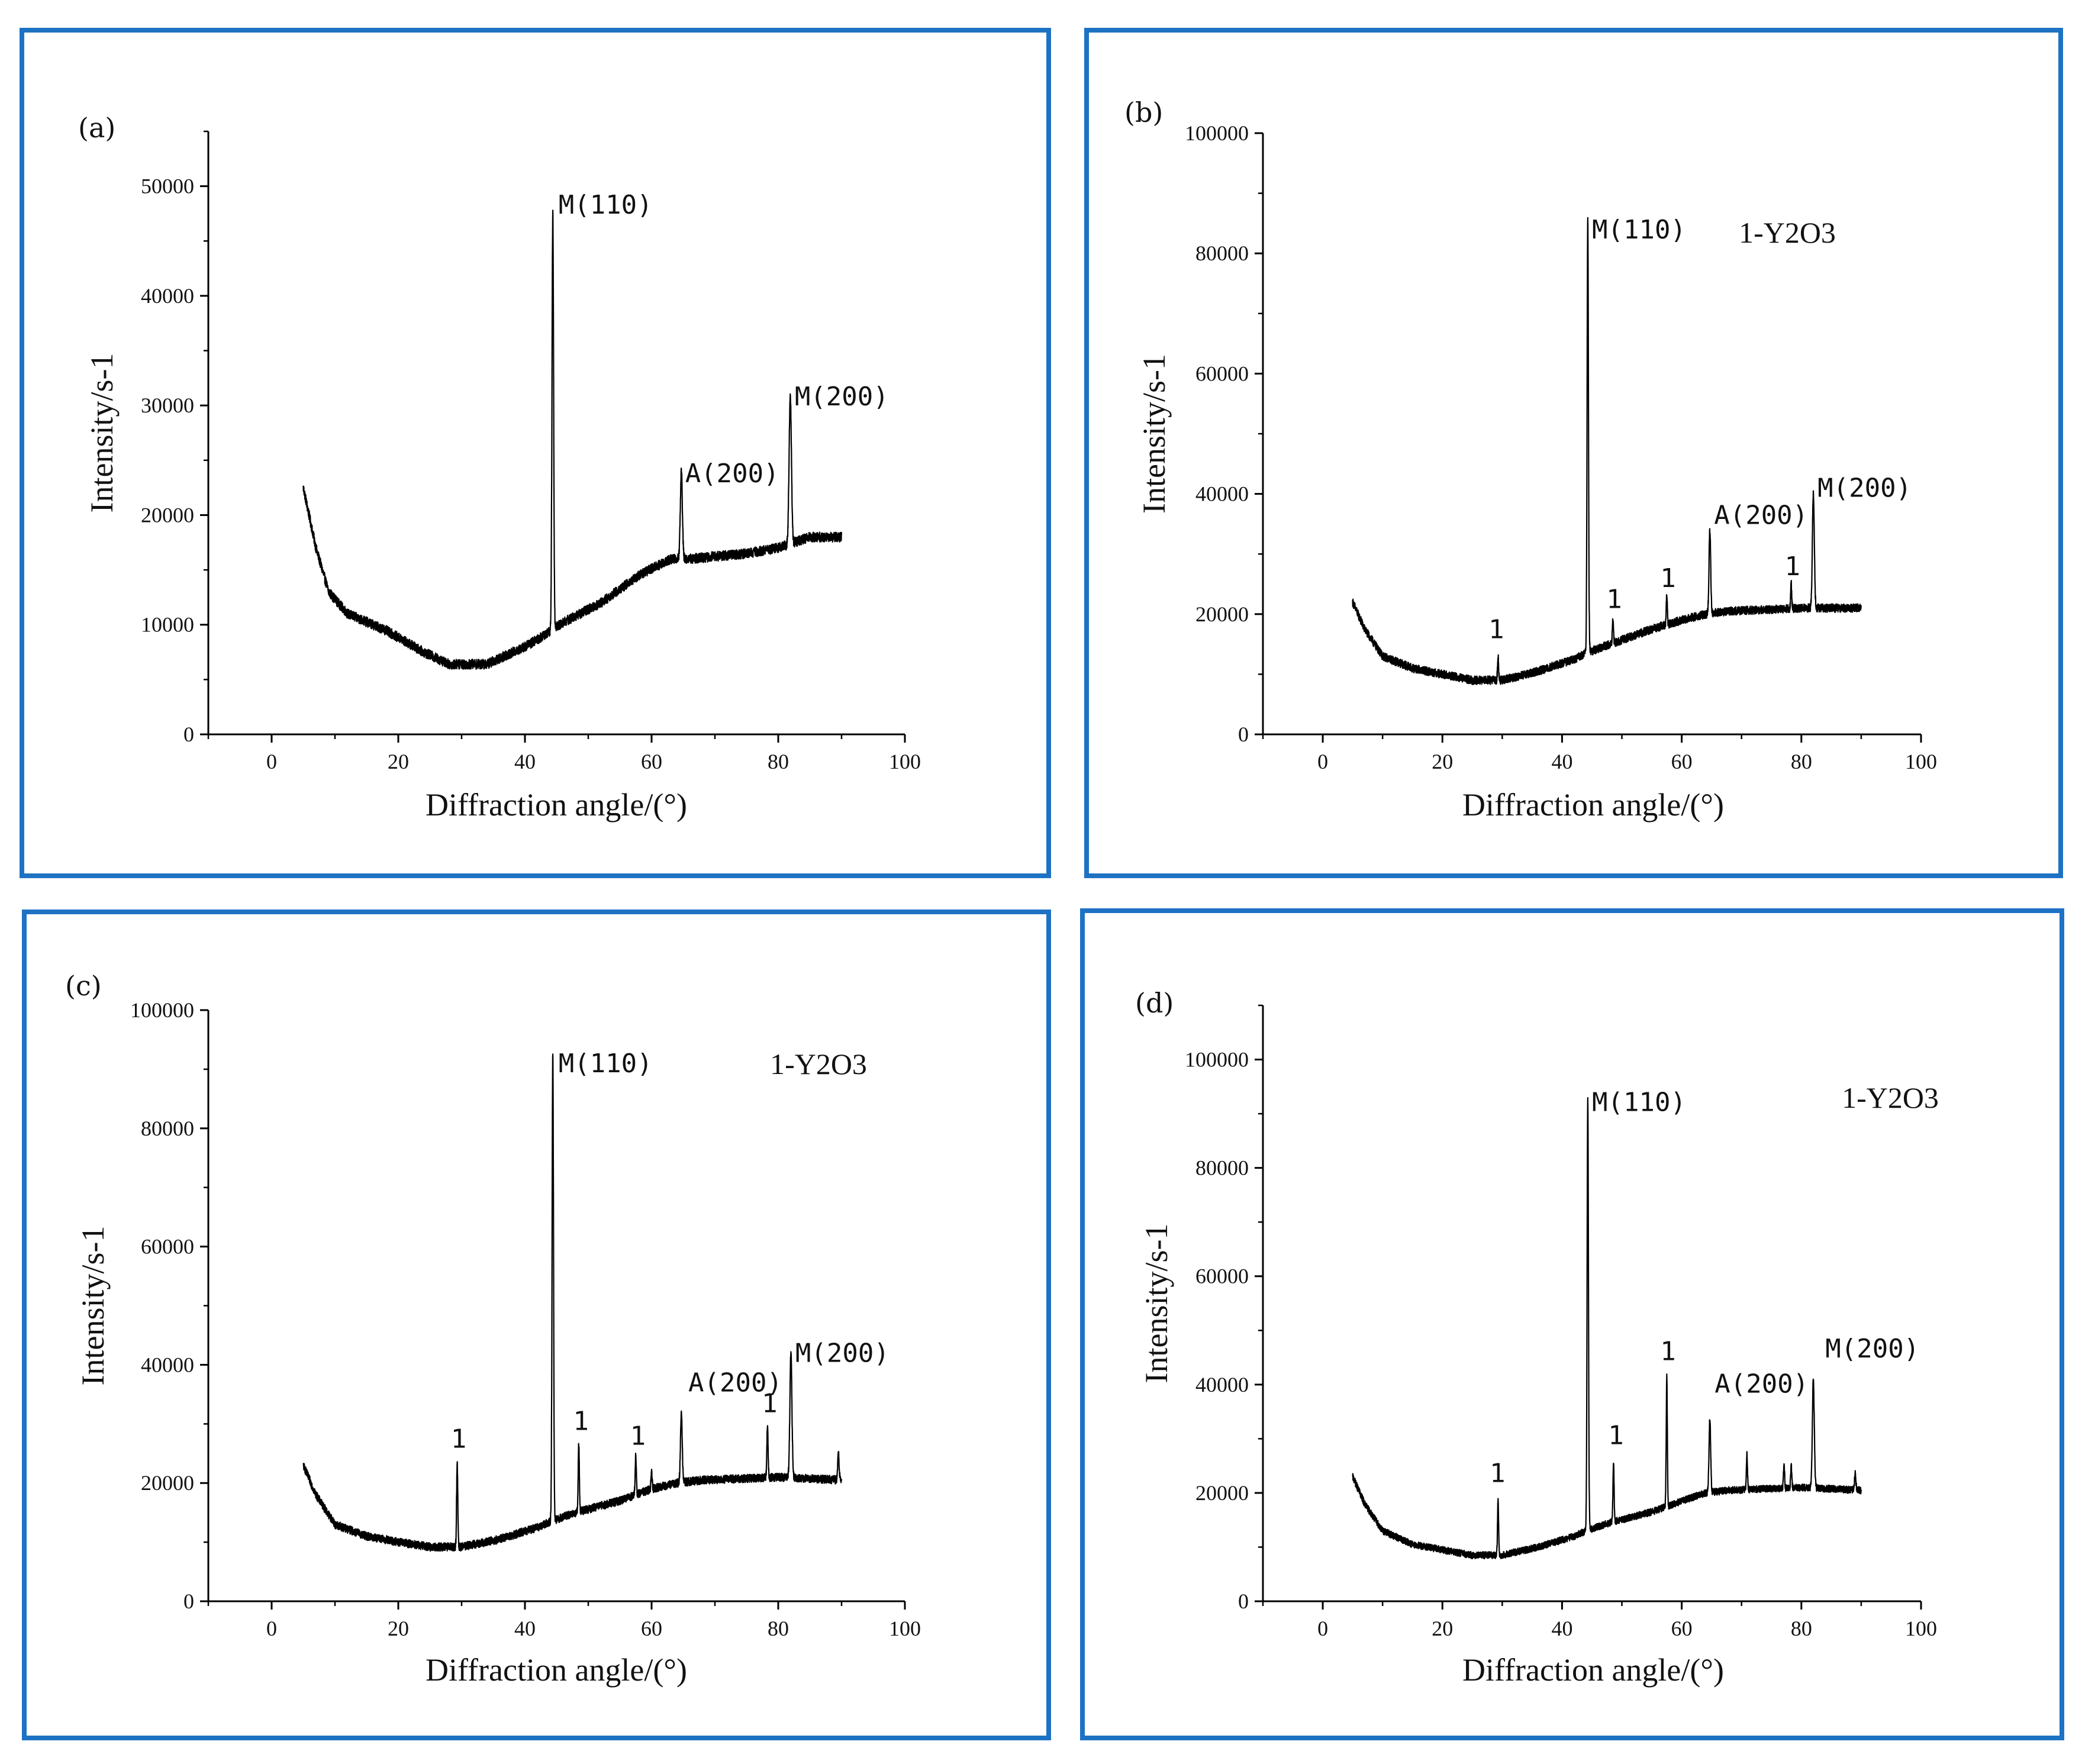  What do you see at coordinates (1682, 762) in the screenshot?
I see `panel-b-x-tick-label: 60` at bounding box center [1682, 762].